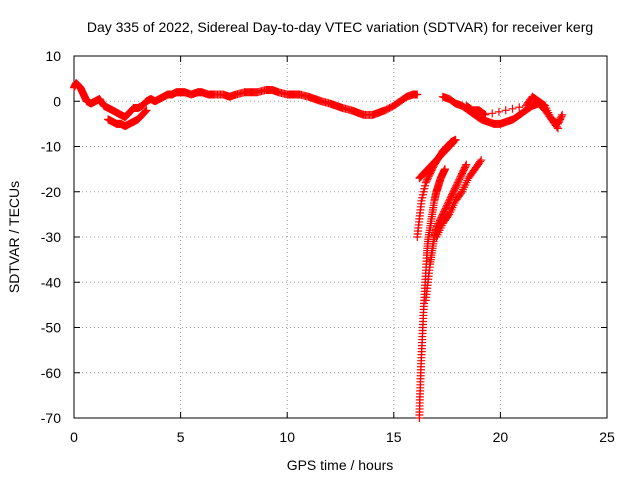  I want to click on y-tick-label: -20, so click(51, 192).